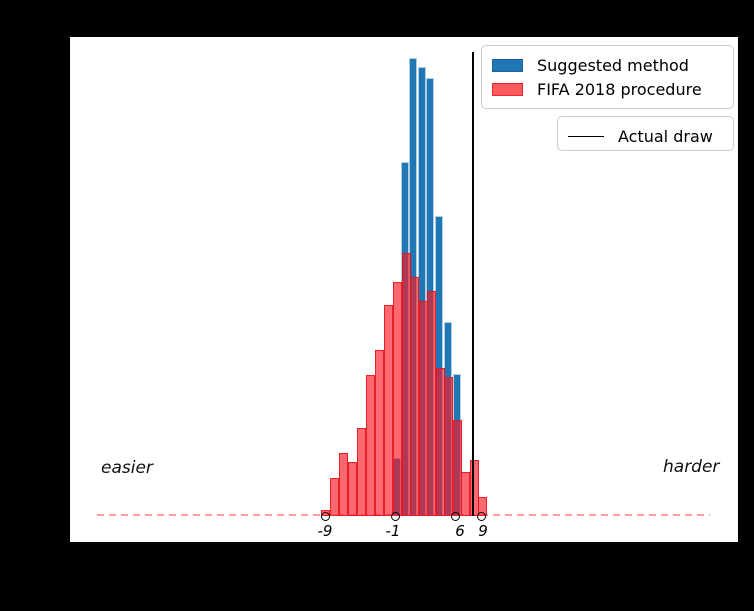  Describe the element at coordinates (460, 531) in the screenshot. I see `x-tick-label: 6` at that location.